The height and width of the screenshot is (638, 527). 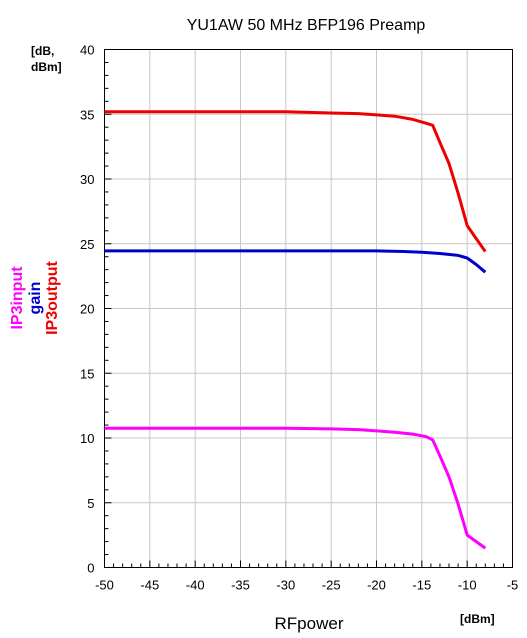 What do you see at coordinates (87, 114) in the screenshot?
I see `y-tick-label: 35` at bounding box center [87, 114].